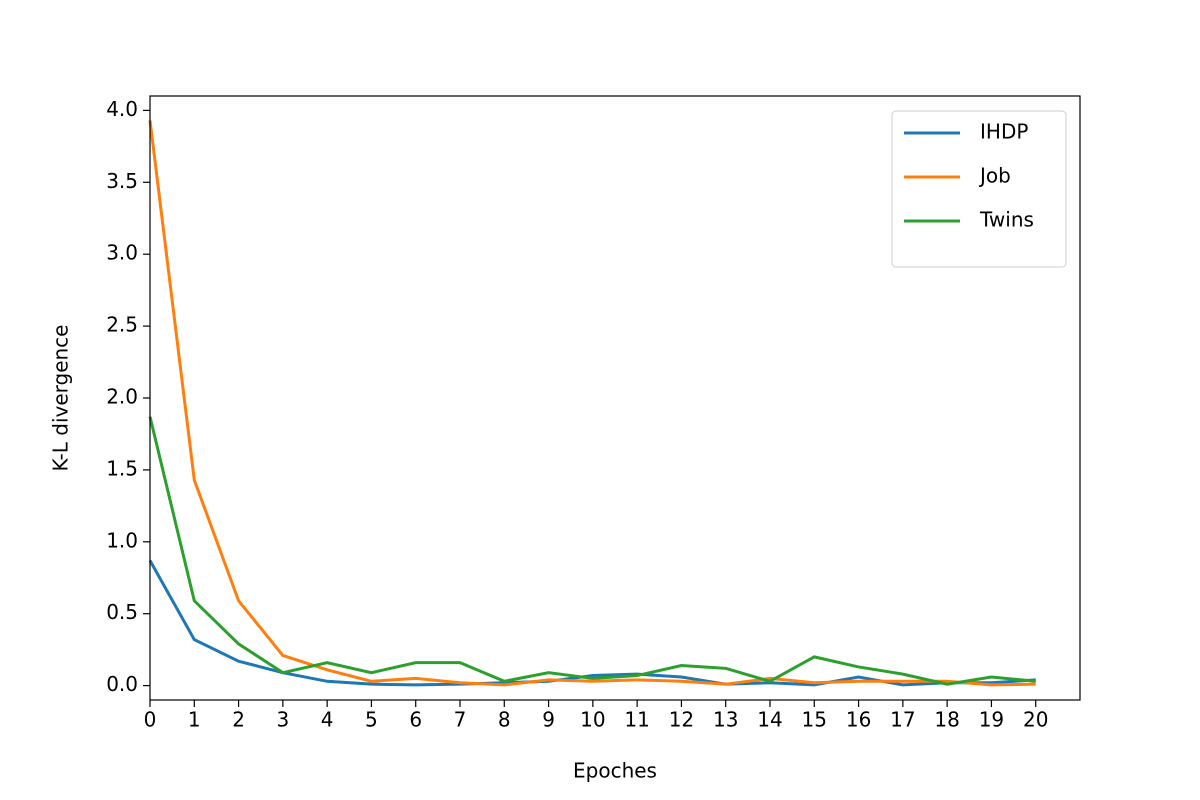 This screenshot has width=1200, height=800. What do you see at coordinates (122, 253) in the screenshot?
I see `y-tick-label: 3.0` at bounding box center [122, 253].